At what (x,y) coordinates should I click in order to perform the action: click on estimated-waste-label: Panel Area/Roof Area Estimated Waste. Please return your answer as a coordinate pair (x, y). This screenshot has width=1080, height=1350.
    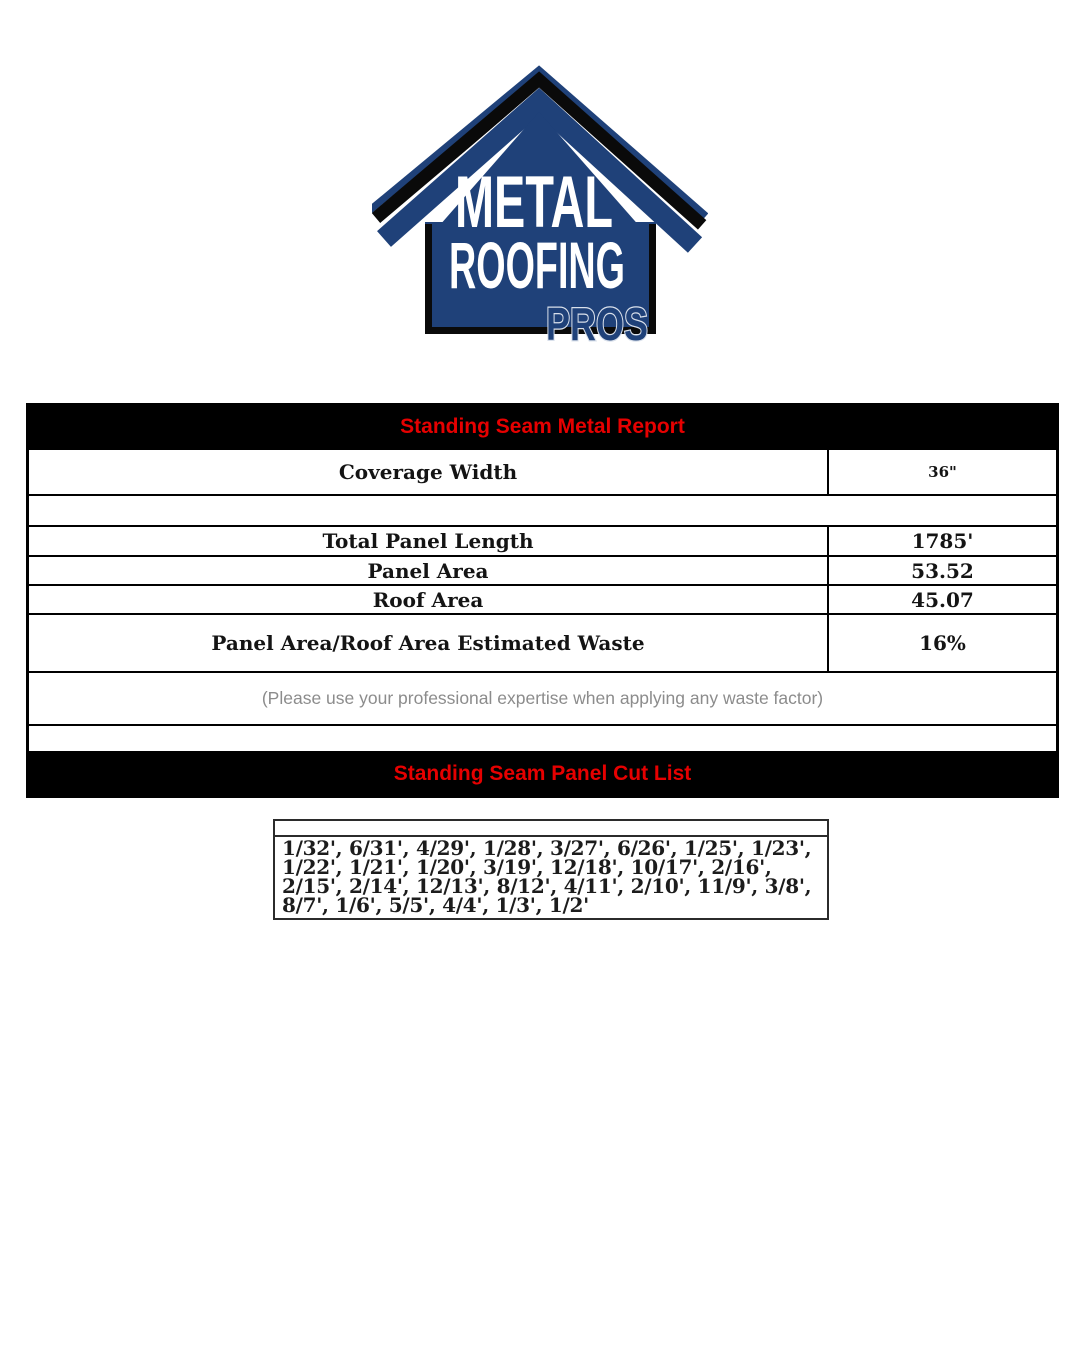
    Looking at the image, I should click on (429, 643).